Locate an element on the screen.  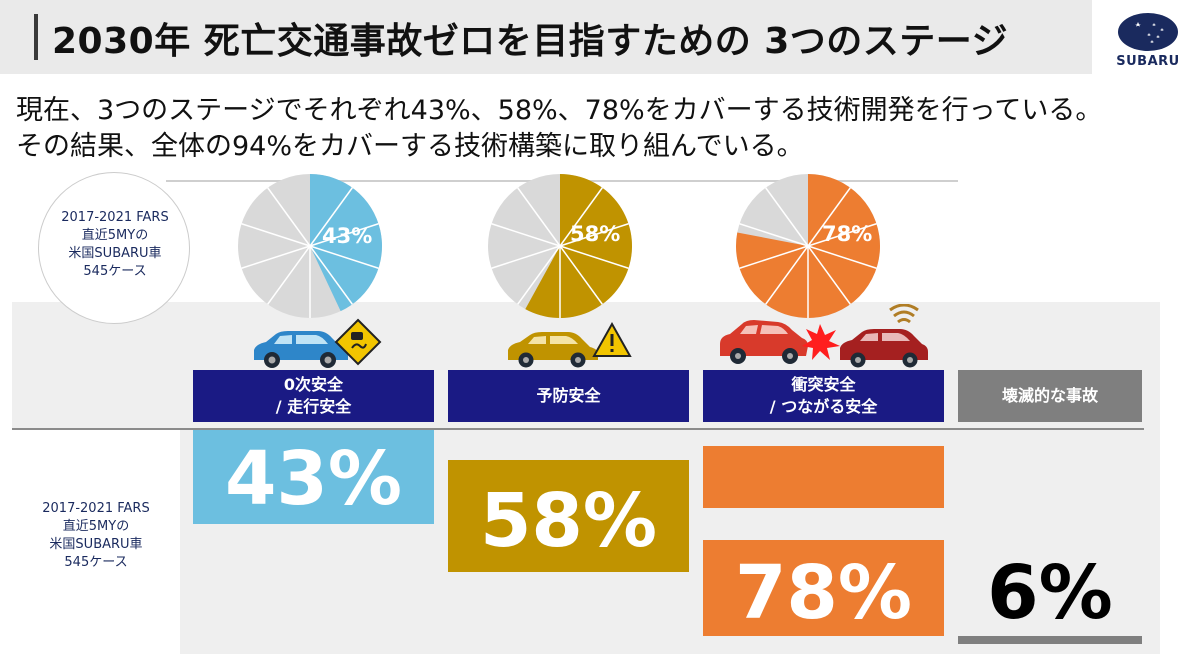
stage-header-4: 壊滅的な事故 is located at coordinates (1050, 396).